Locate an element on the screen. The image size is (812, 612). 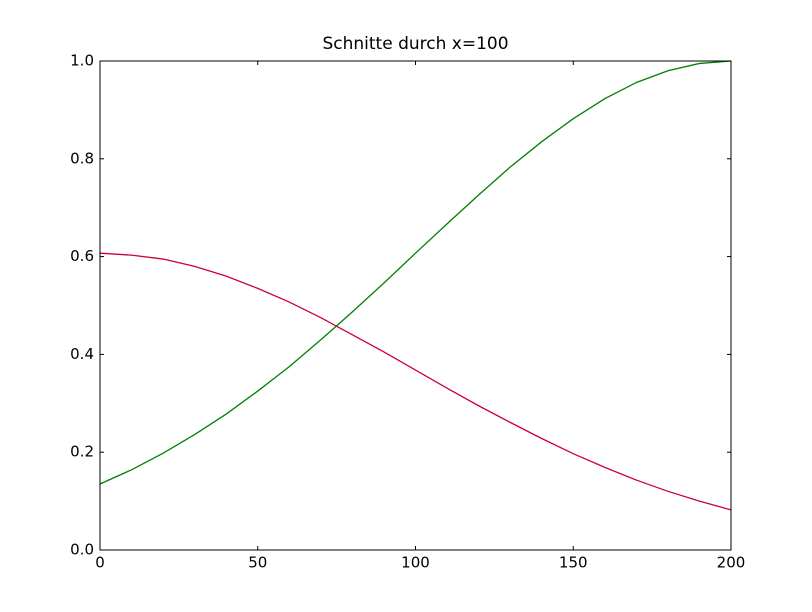
x-tick-label: 0 is located at coordinates (100, 563).